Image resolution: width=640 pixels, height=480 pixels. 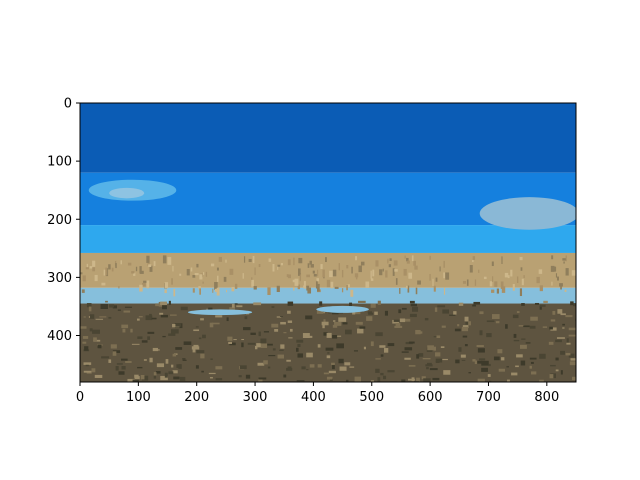 What do you see at coordinates (546, 397) in the screenshot?
I see `x-tick-label: 800` at bounding box center [546, 397].